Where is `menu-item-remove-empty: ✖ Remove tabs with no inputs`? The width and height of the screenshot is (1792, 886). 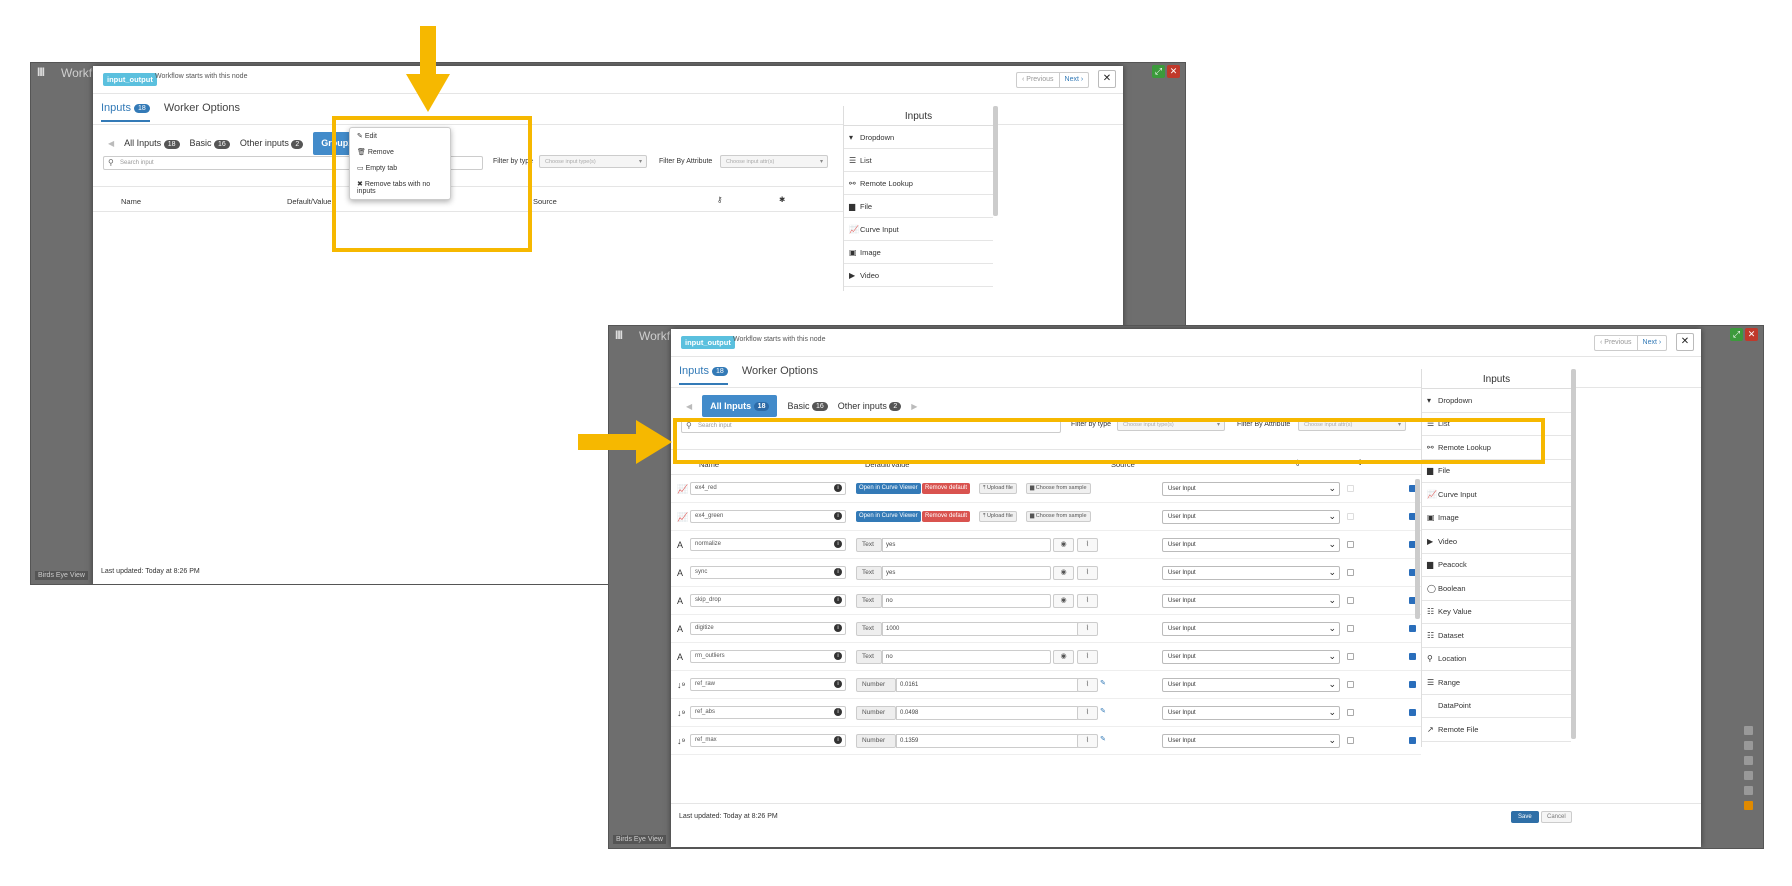 menu-item-remove-empty: ✖ Remove tabs with no inputs is located at coordinates (400, 187).